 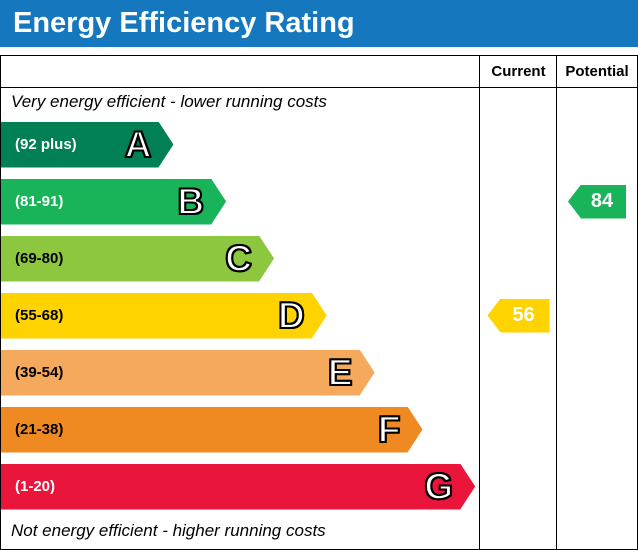 I want to click on current-cell-f, so click(x=518, y=429).